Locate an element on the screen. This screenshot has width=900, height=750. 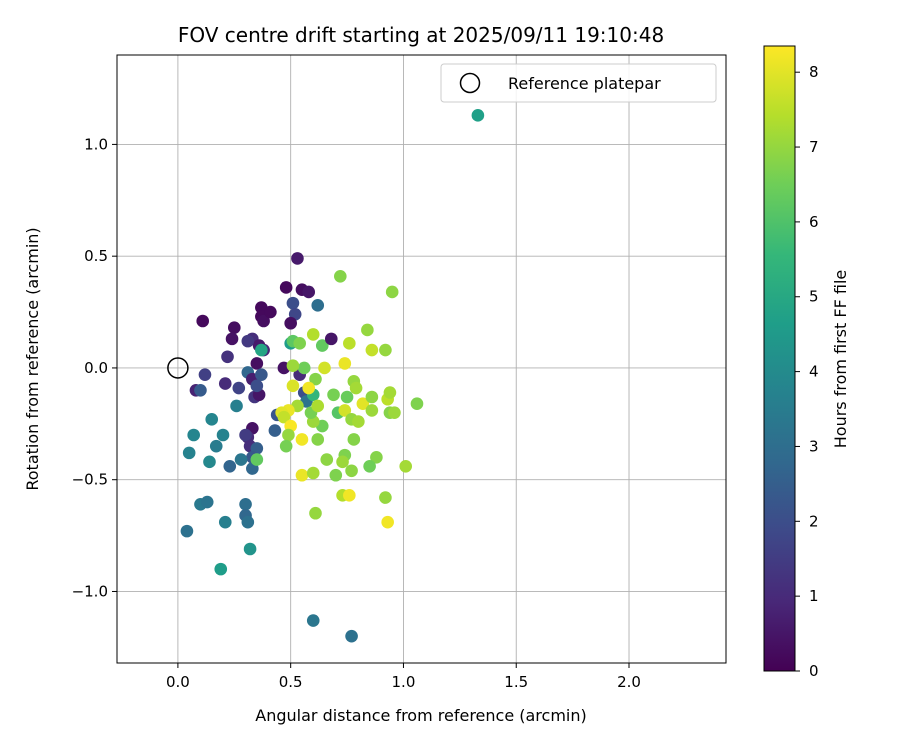
legend-box is located at coordinates (578, 83).